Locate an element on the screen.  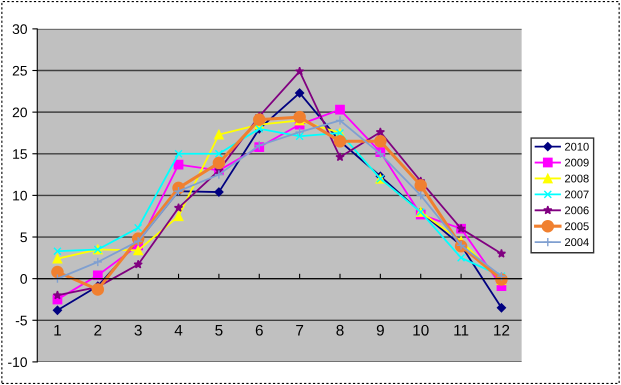
y-tick-label: 30 is located at coordinates (19, 29).